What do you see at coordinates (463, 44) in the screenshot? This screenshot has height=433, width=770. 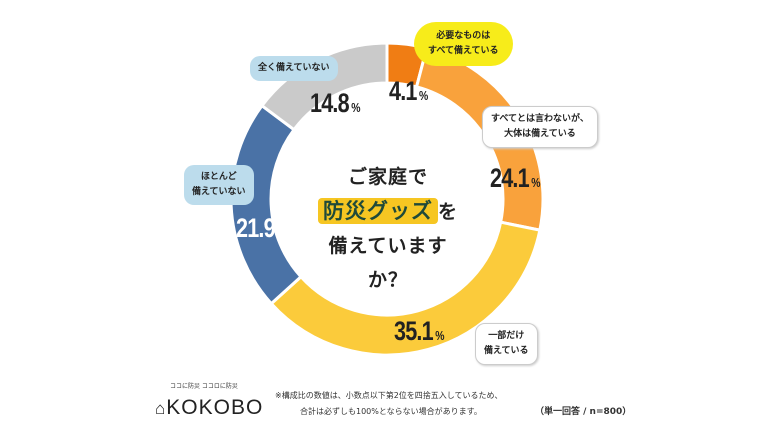 I see `legend-label-0: 必要なものは すべて備えている` at bounding box center [463, 44].